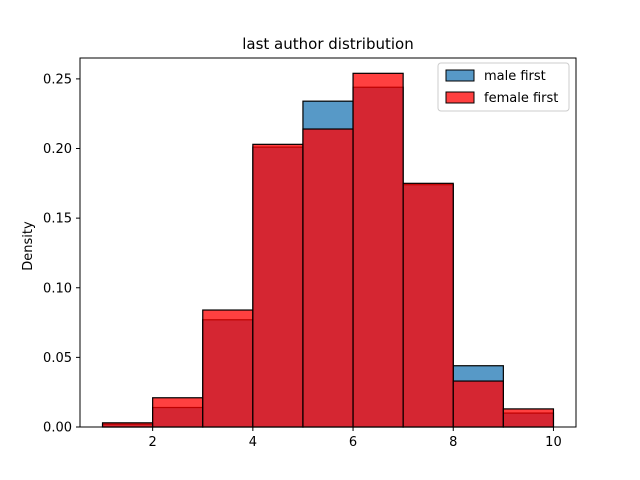 This screenshot has height=480, width=640. What do you see at coordinates (57, 149) in the screenshot?
I see `y-tick-label: 0.20` at bounding box center [57, 149].